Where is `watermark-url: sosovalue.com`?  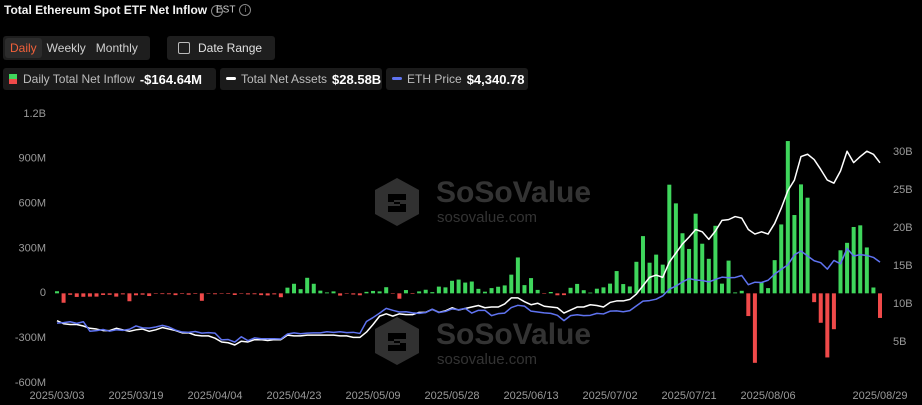
watermark-url: sosovalue.com is located at coordinates (487, 359).